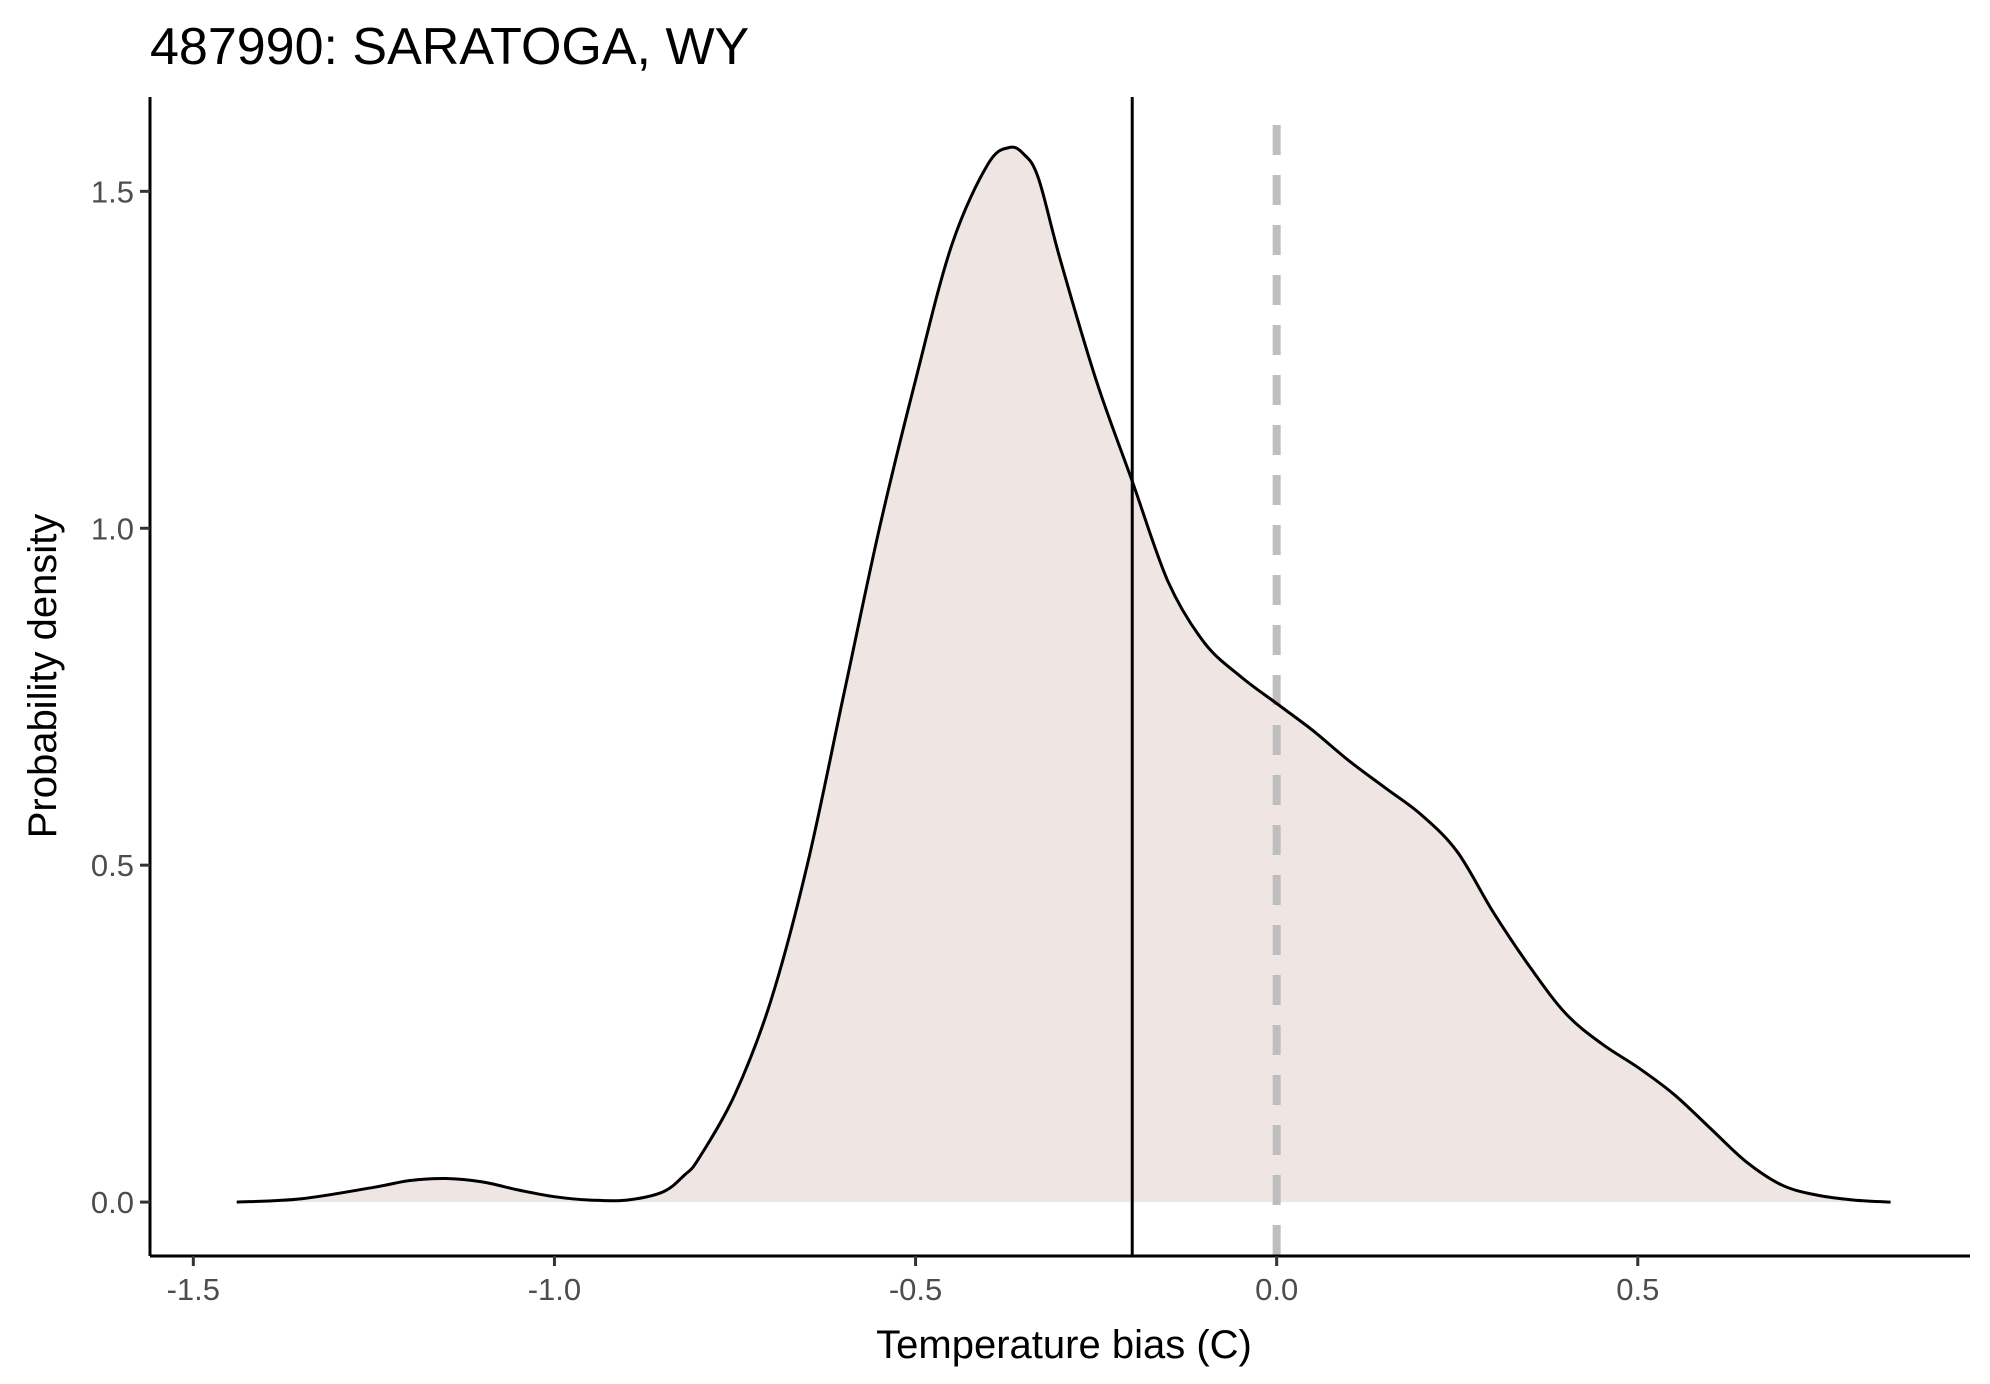 The width and height of the screenshot is (1990, 1384). What do you see at coordinates (112, 865) in the screenshot?
I see `y-tick-label: 0.5` at bounding box center [112, 865].